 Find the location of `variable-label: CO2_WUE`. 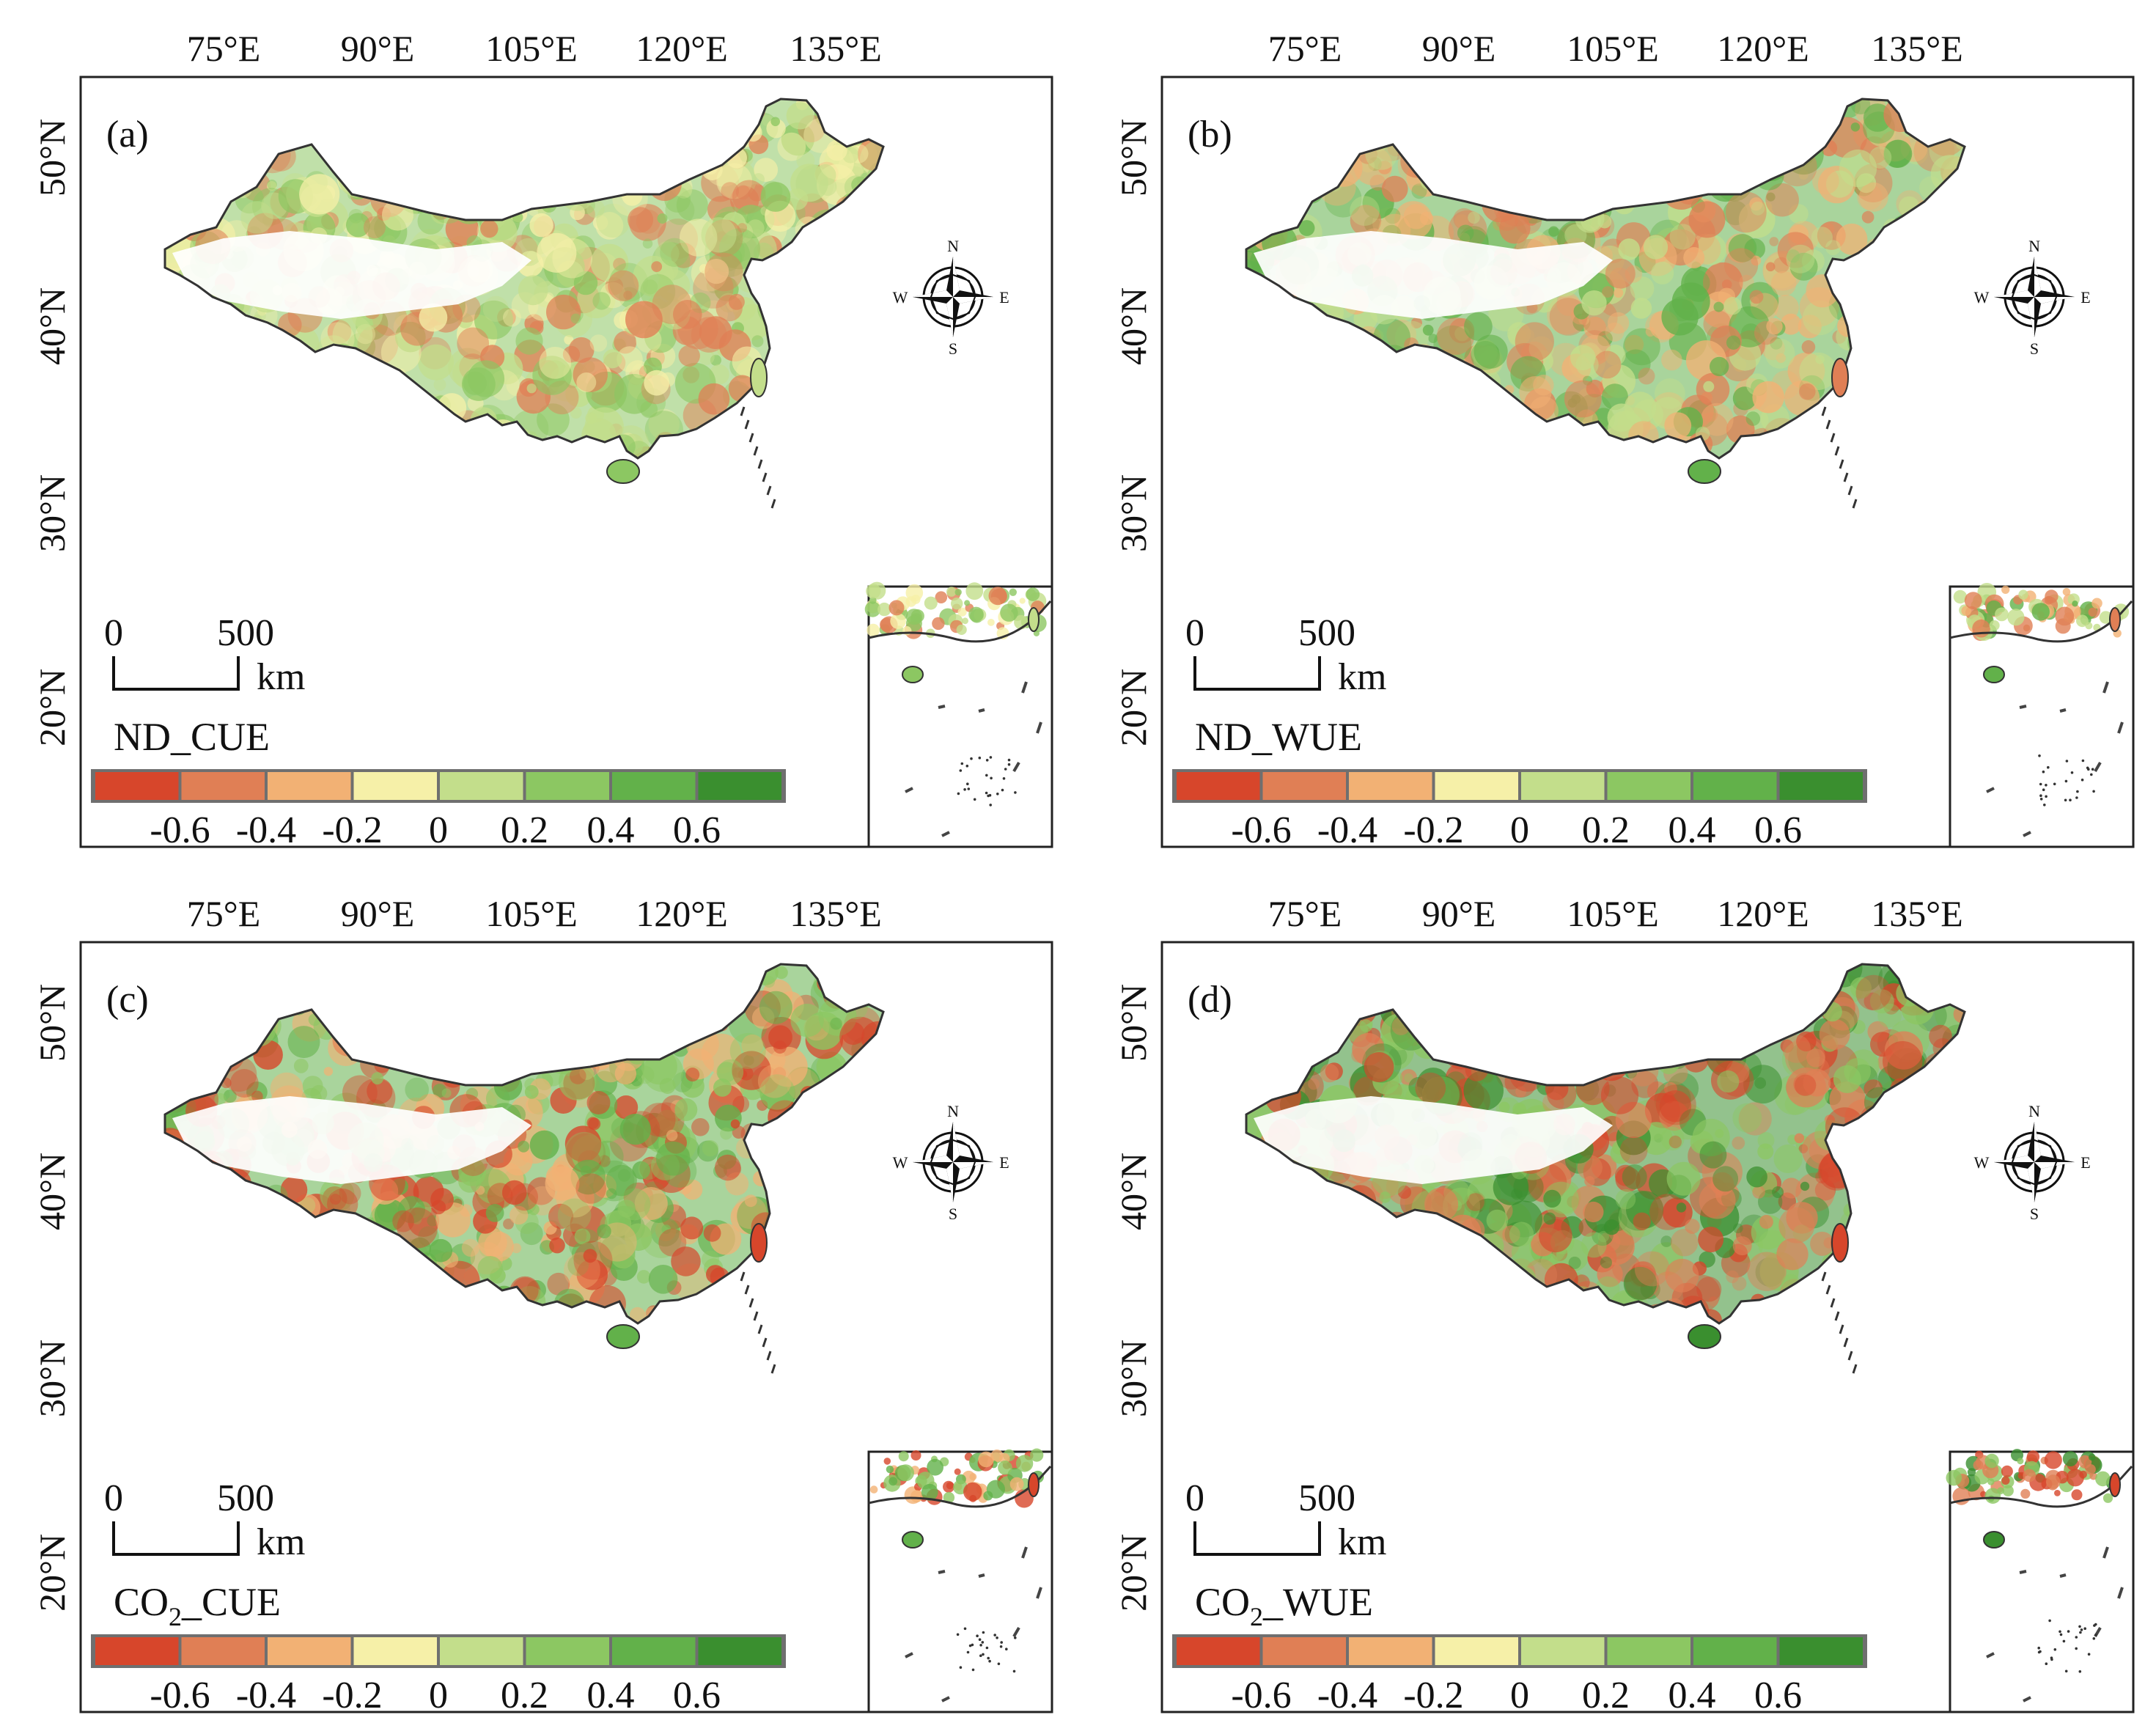

variable-label: CO2_WUE is located at coordinates (1284, 1605).